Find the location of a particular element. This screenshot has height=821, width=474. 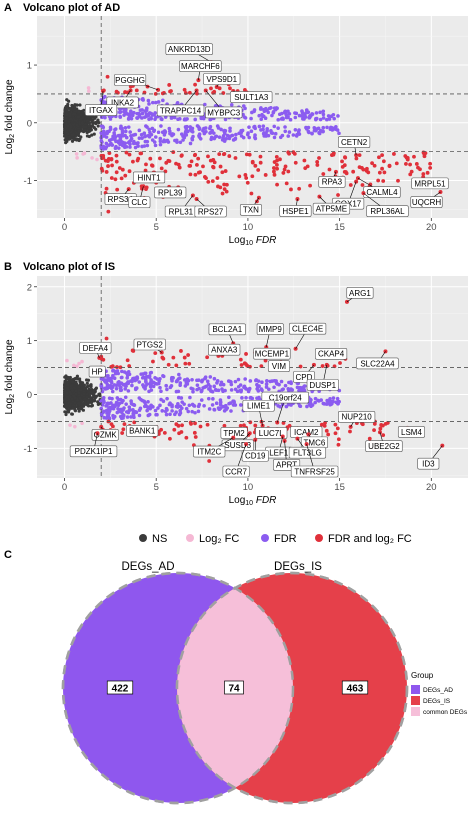

venn-set-ad-name: DEGs_AD is located at coordinates (147, 567).